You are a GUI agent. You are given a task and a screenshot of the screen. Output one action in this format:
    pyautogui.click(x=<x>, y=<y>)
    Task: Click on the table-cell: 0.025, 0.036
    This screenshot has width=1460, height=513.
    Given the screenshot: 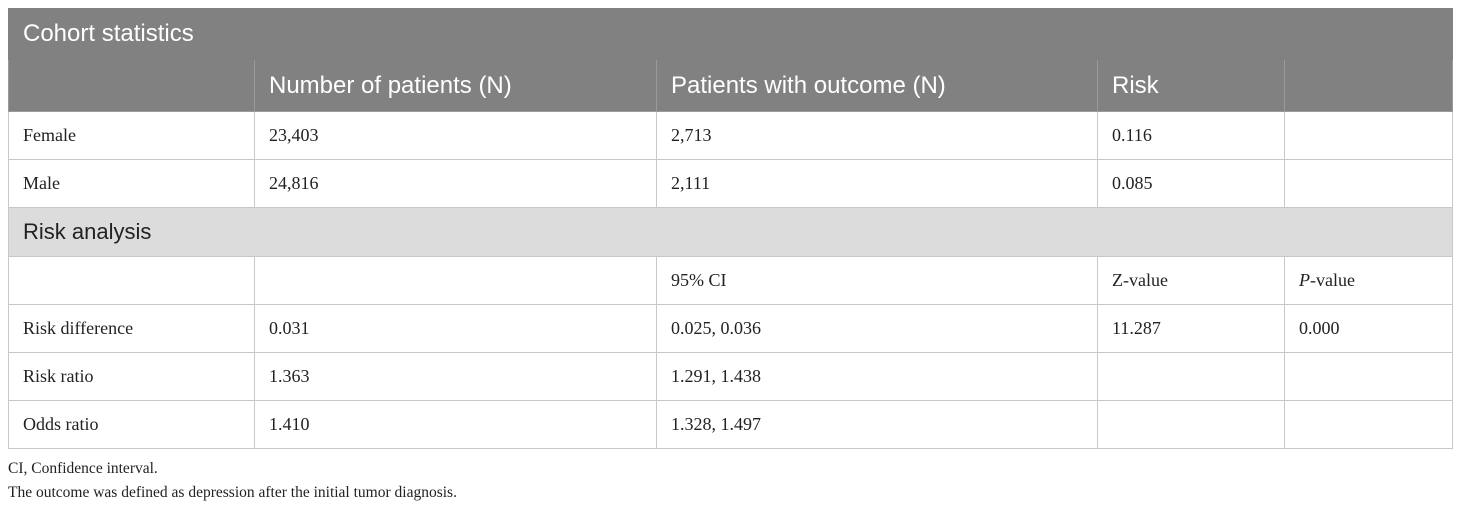 What is the action you would take?
    pyautogui.click(x=877, y=328)
    